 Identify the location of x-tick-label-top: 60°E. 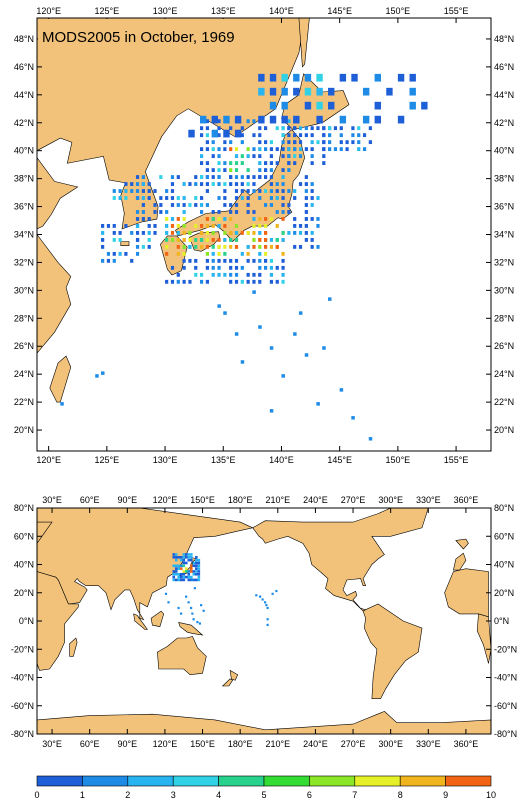
(90, 500).